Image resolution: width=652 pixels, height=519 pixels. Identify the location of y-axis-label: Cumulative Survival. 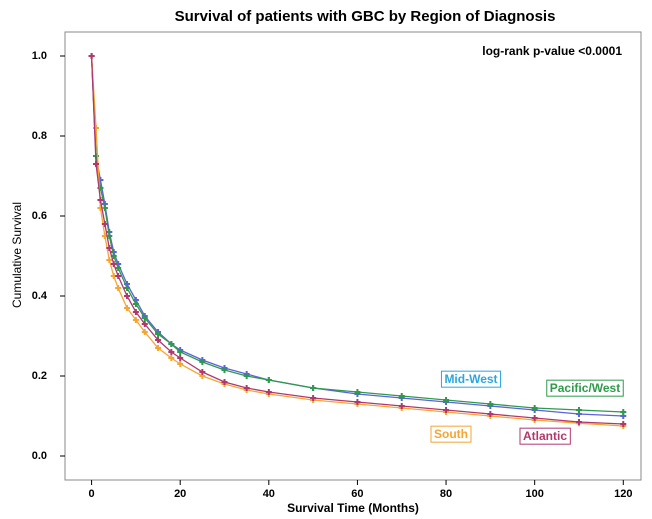
(17, 255).